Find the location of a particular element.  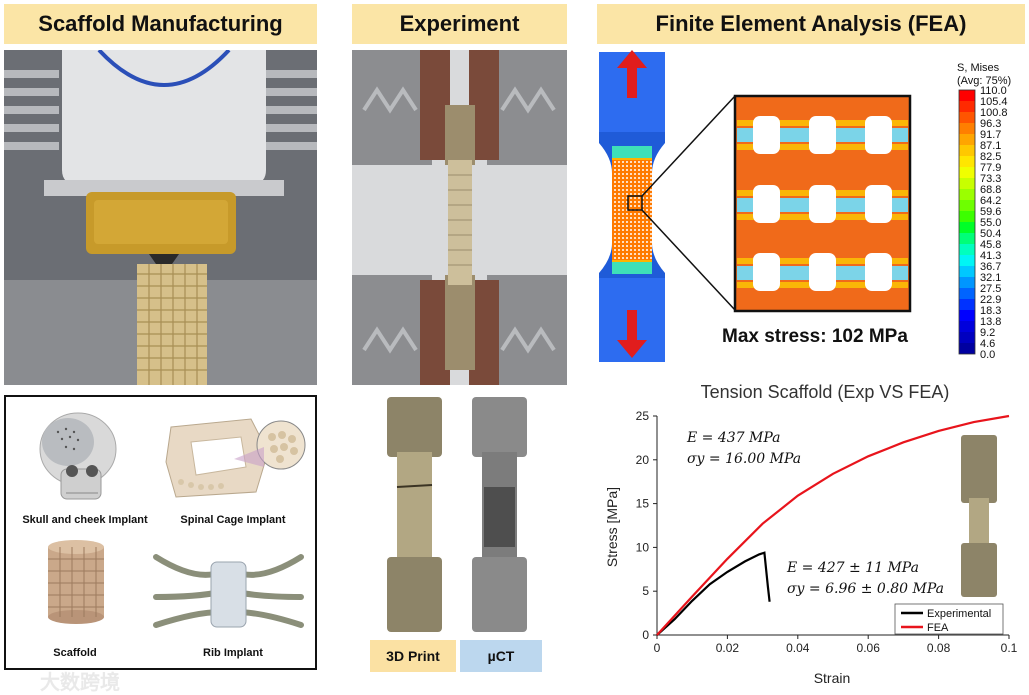

header-fea: Finite Element Analysis (FEA) is located at coordinates (811, 24).